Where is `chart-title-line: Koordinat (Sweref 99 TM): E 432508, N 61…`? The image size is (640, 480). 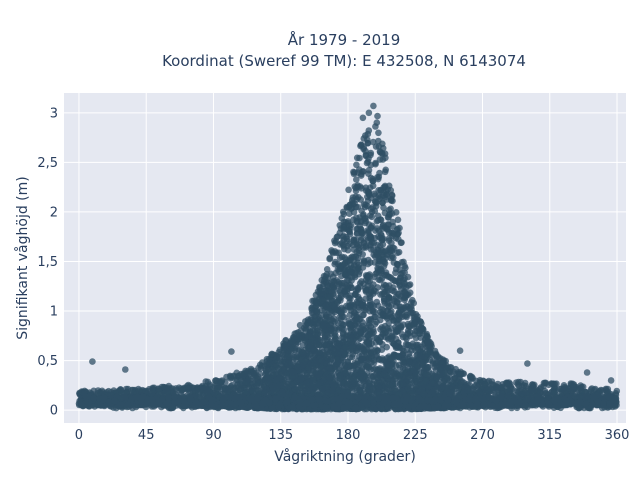
chart-title-line: Koordinat (Sweref 99 TM): E 432508, N 61… is located at coordinates (344, 61).